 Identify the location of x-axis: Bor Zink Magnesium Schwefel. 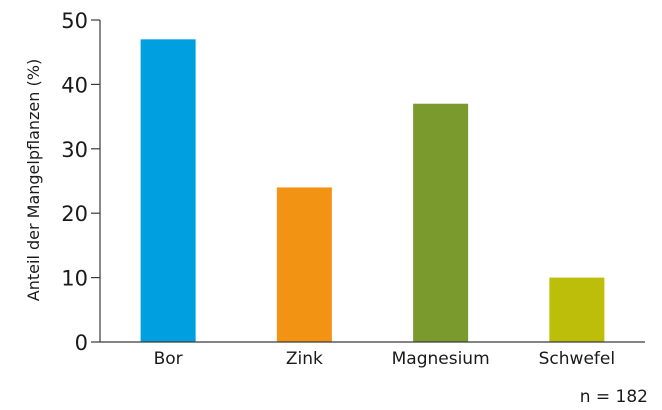
(372, 355).